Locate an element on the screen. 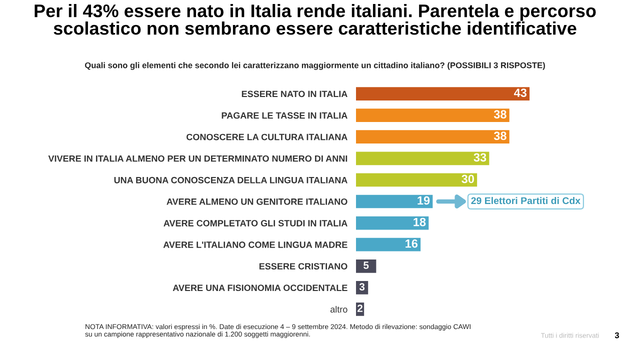  data-label: 18 is located at coordinates (420, 222).